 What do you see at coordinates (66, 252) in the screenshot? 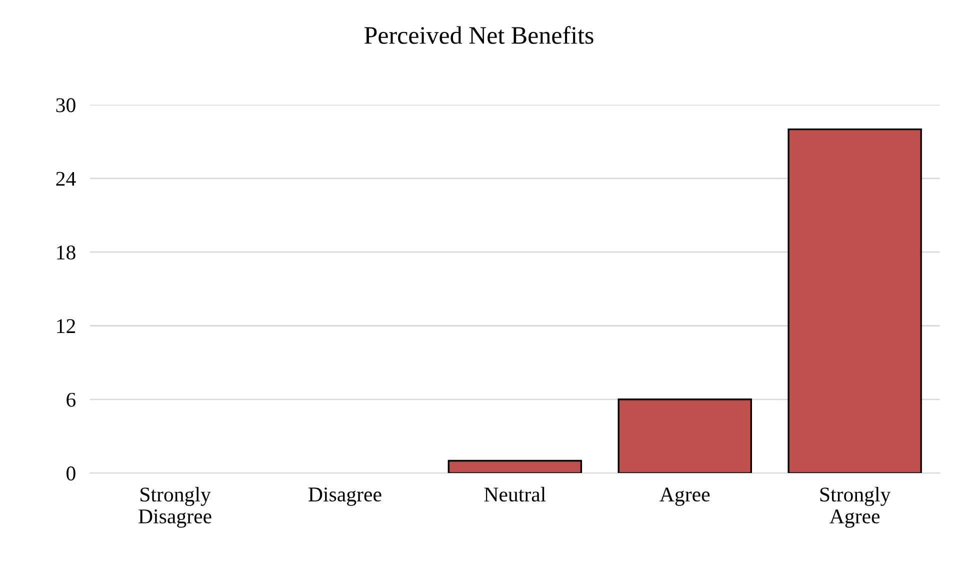
I see `y-tick-label: 18` at bounding box center [66, 252].